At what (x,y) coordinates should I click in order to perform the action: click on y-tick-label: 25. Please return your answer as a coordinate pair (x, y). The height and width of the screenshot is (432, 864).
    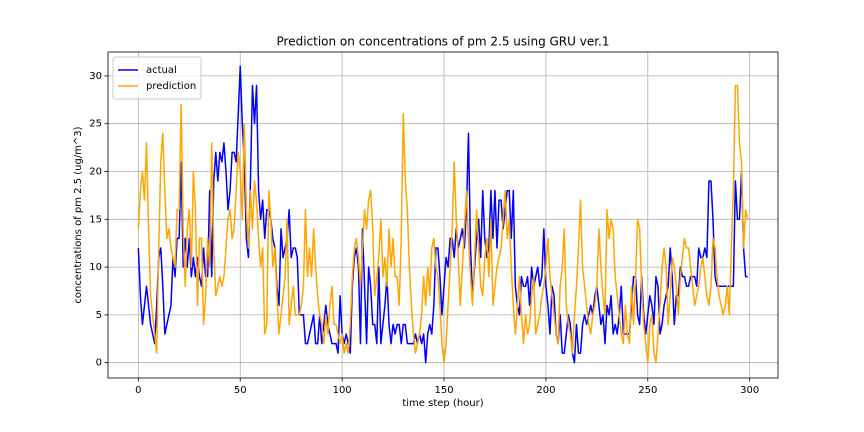
    Looking at the image, I should click on (95, 124).